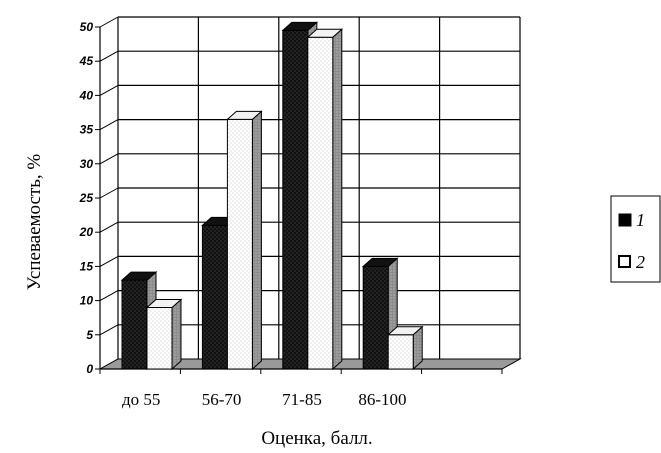 This screenshot has width=661, height=453. What do you see at coordinates (316, 438) in the screenshot?
I see `x-axis-title: Оценка, балл.` at bounding box center [316, 438].